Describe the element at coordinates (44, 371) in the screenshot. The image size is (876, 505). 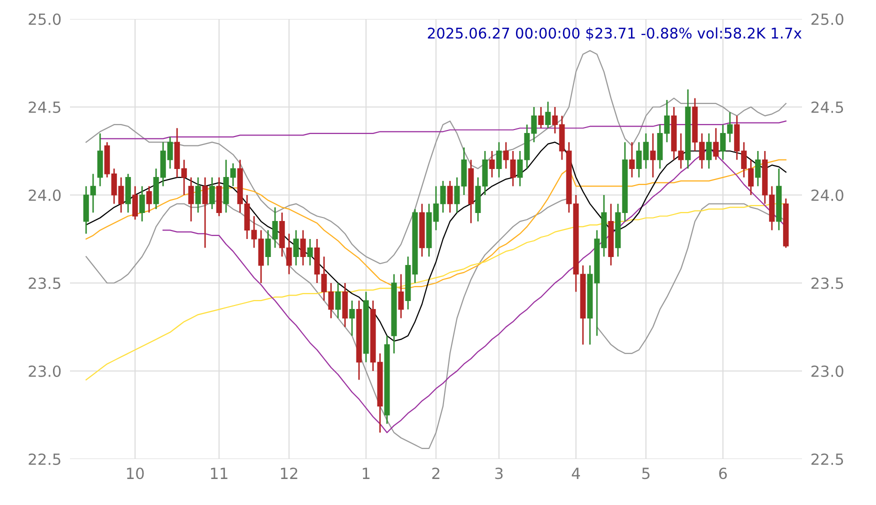
I see `y-tick-label: 23.0` at that location.